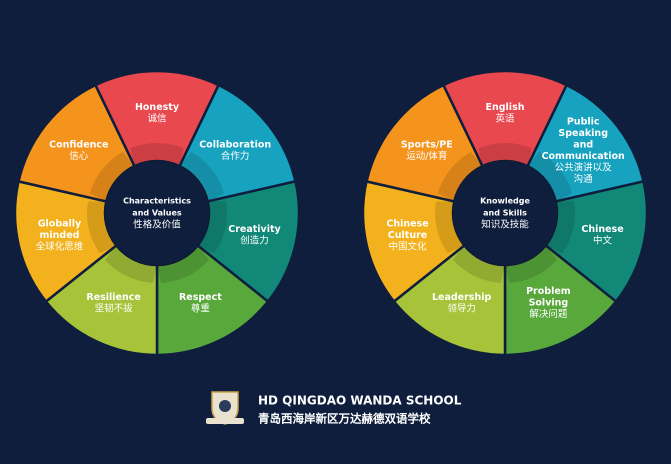 The image size is (671, 464). I want to click on segment-label: Sports/PE, so click(427, 144).